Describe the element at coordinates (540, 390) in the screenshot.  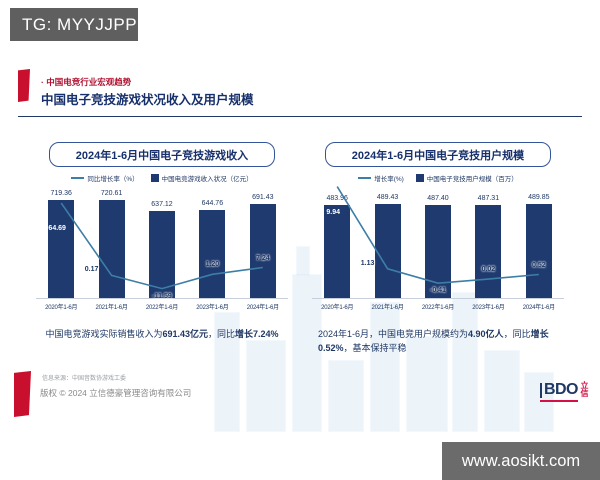
I see `bdo-logo-bar` at that location.